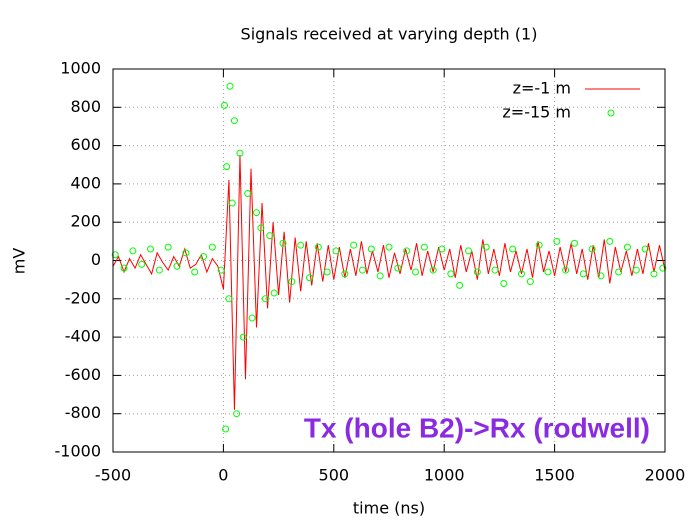 Image resolution: width=700 pixels, height=525 pixels. I want to click on x-tick-label: 1000, so click(444, 475).